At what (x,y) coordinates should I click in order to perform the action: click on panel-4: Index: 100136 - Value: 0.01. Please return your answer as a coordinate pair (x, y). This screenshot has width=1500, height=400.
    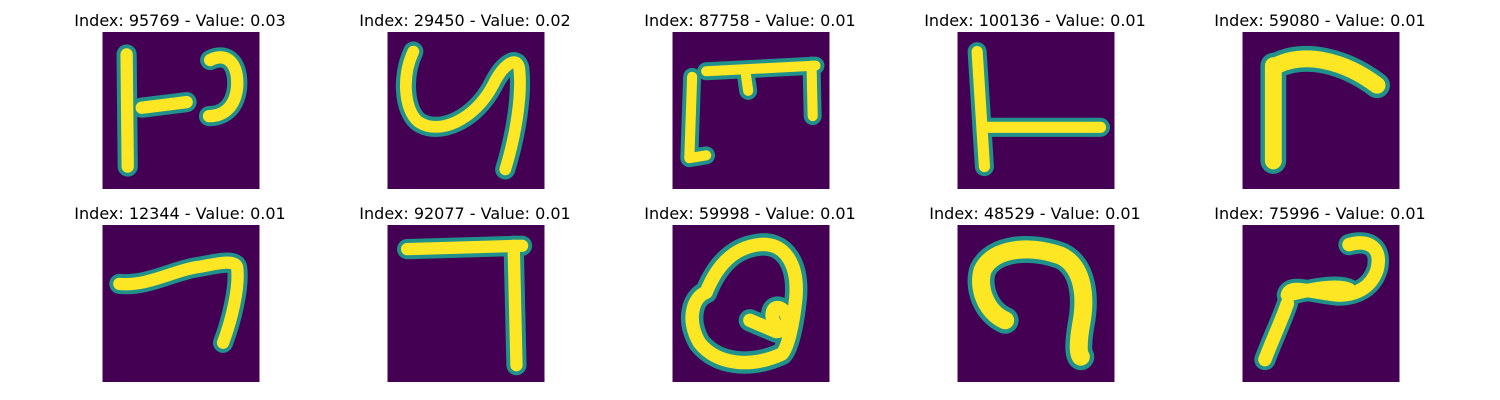
    Looking at the image, I should click on (1035, 105).